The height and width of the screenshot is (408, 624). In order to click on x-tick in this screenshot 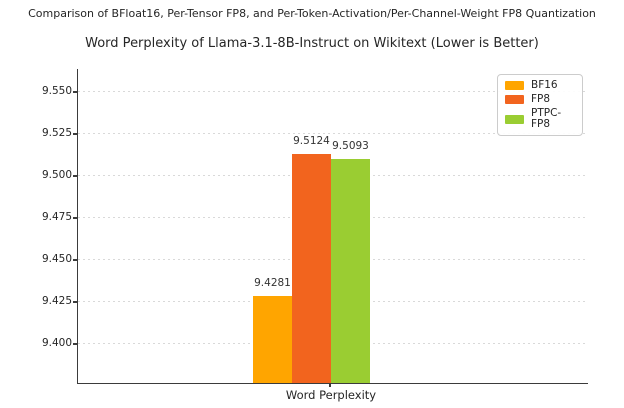, I will do `click(330, 385)`.